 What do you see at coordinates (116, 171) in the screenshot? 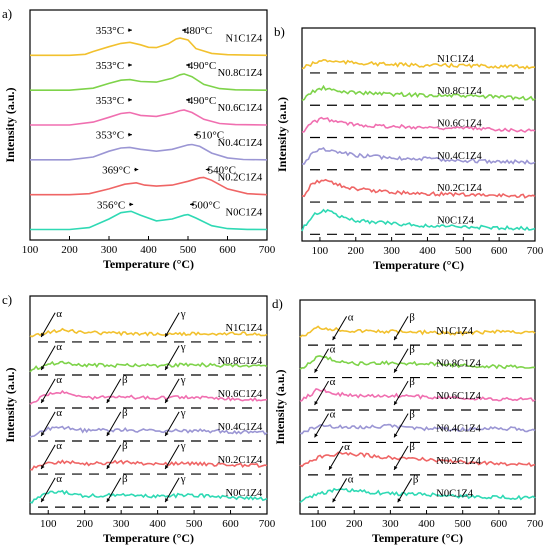
I see `peak-annotation: 369°C` at bounding box center [116, 171].